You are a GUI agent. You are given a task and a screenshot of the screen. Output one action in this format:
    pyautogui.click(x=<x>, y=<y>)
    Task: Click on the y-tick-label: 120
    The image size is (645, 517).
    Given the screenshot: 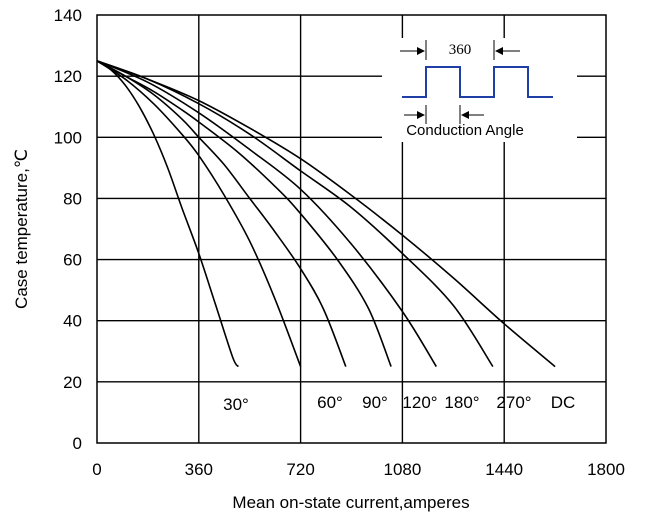 What is the action you would take?
    pyautogui.click(x=68, y=76)
    